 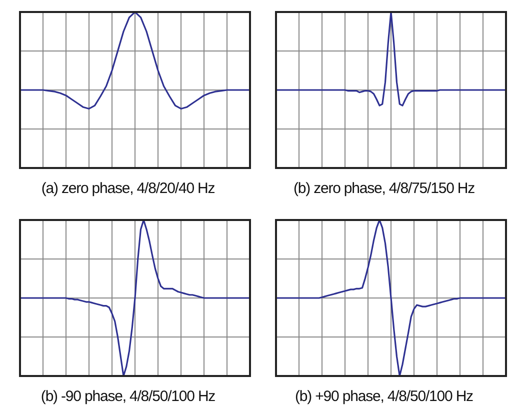 What do you see at coordinates (384, 188) in the screenshot?
I see `text: (b) zero phase, 4/8/75/150 Hz` at bounding box center [384, 188].